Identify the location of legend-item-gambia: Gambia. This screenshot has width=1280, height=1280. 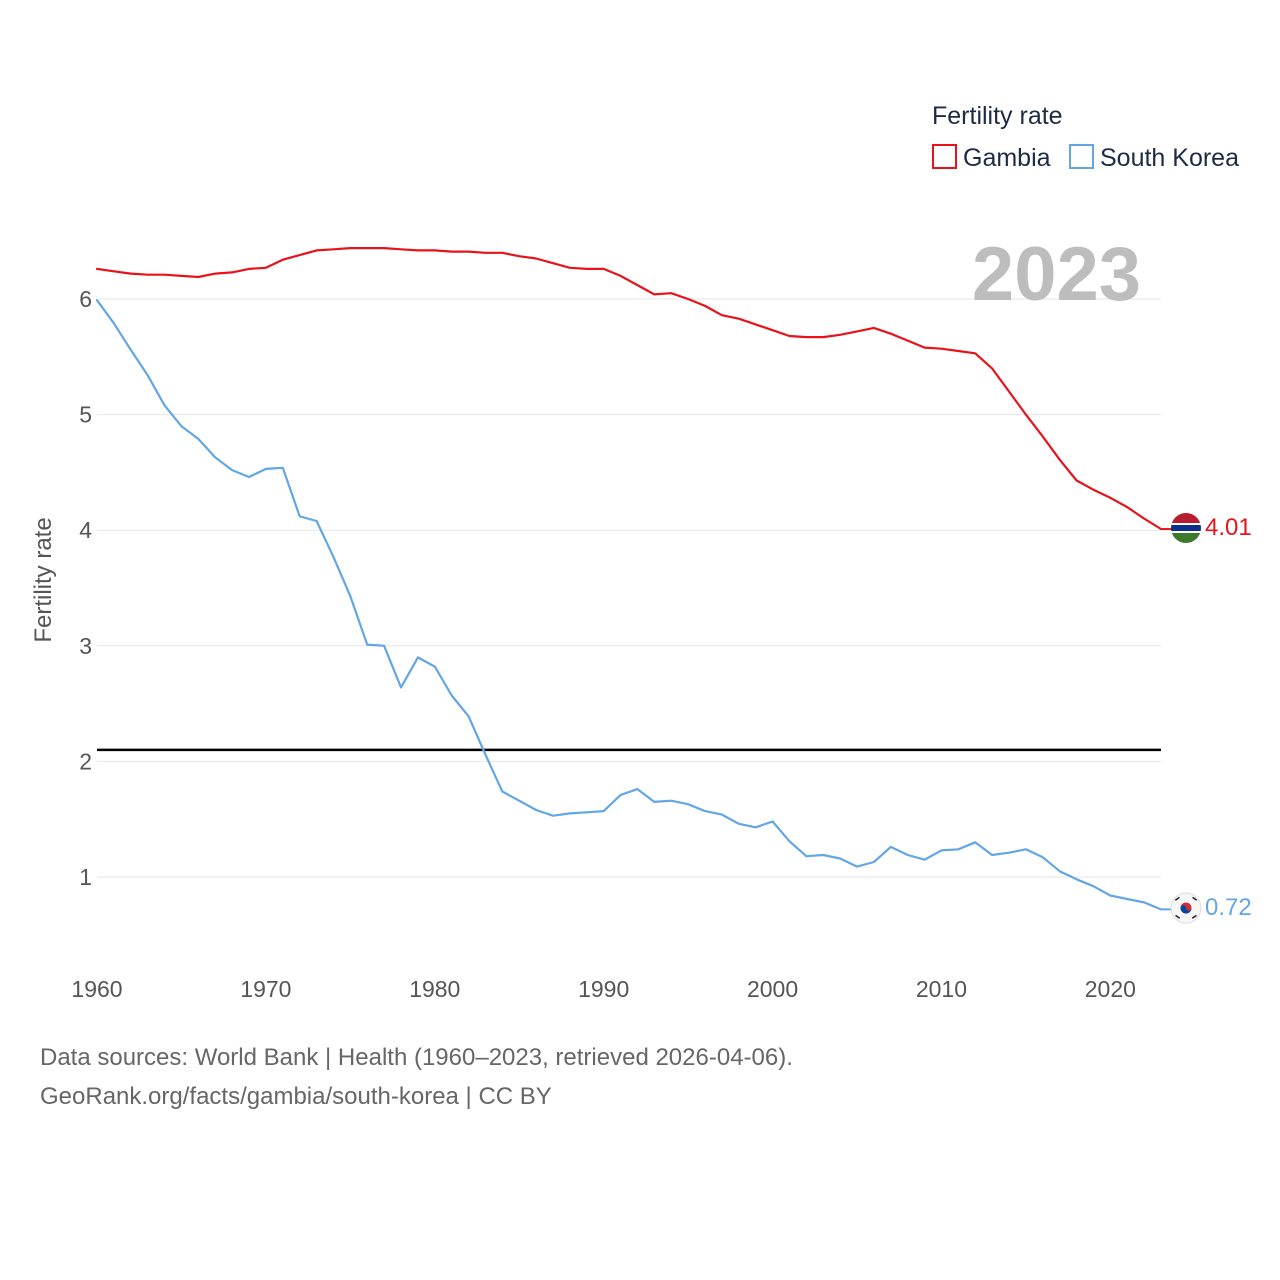
(991, 158).